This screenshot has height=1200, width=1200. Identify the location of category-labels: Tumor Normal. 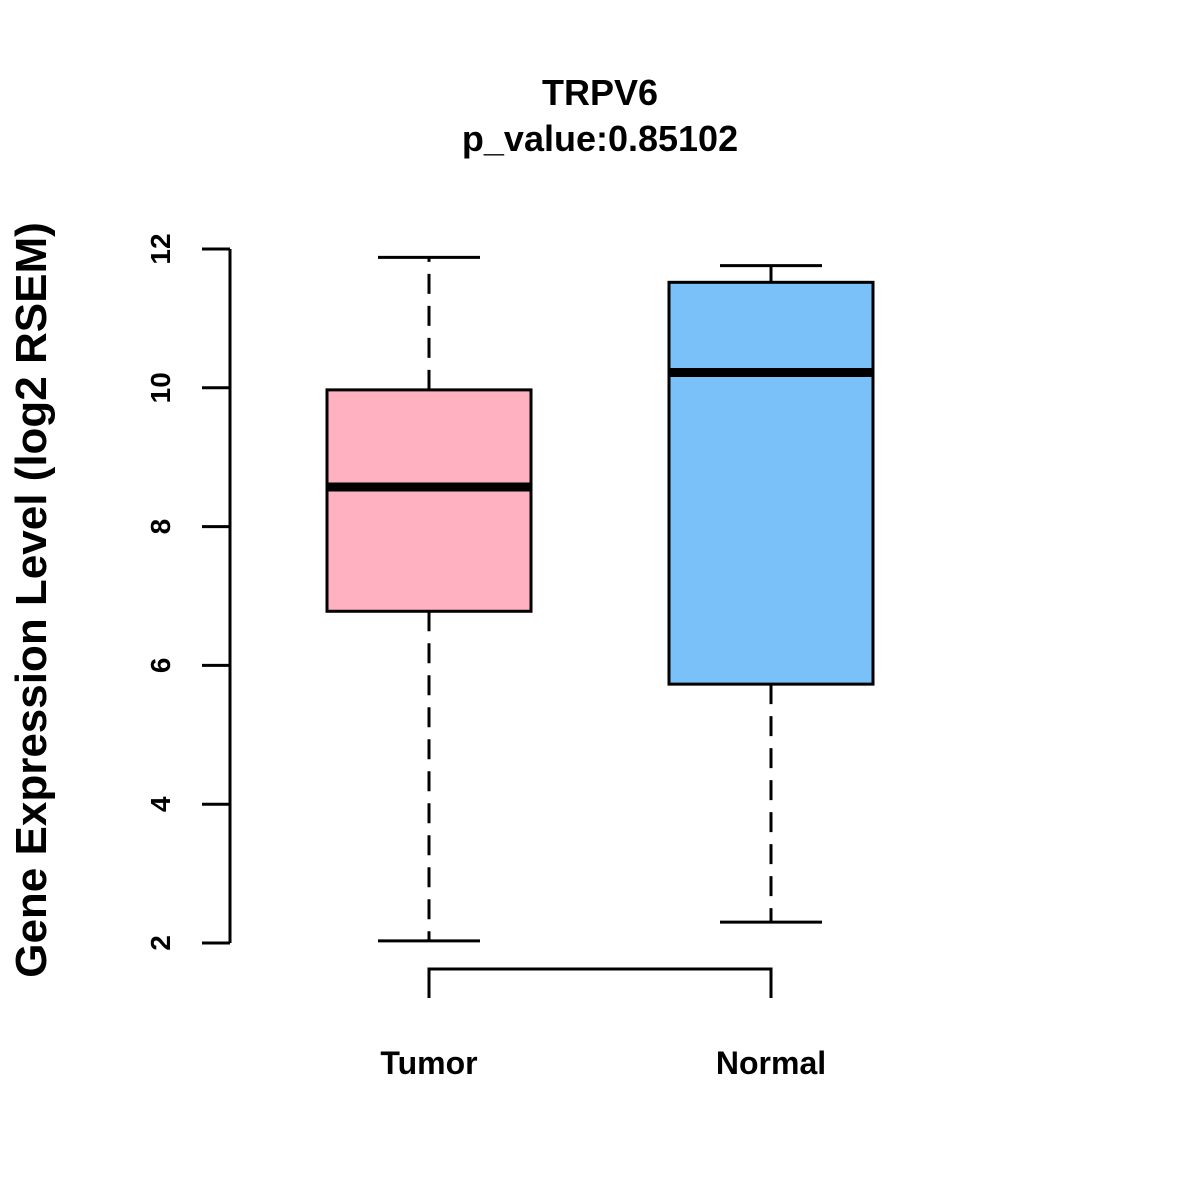
(603, 1063).